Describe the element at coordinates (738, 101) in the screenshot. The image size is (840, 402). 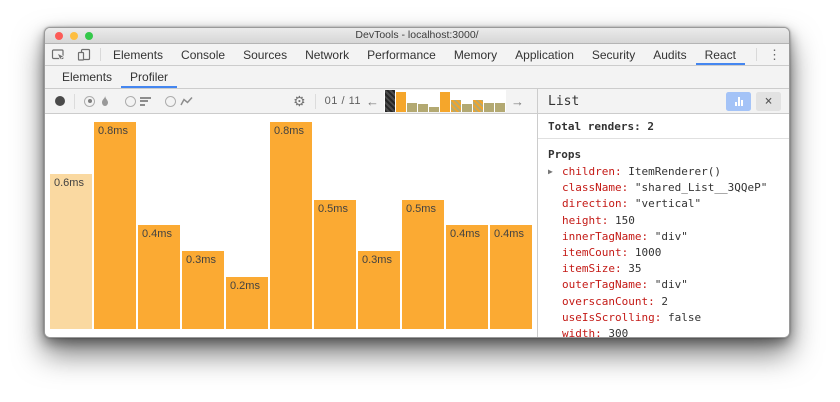
I see `view-chart-button` at that location.